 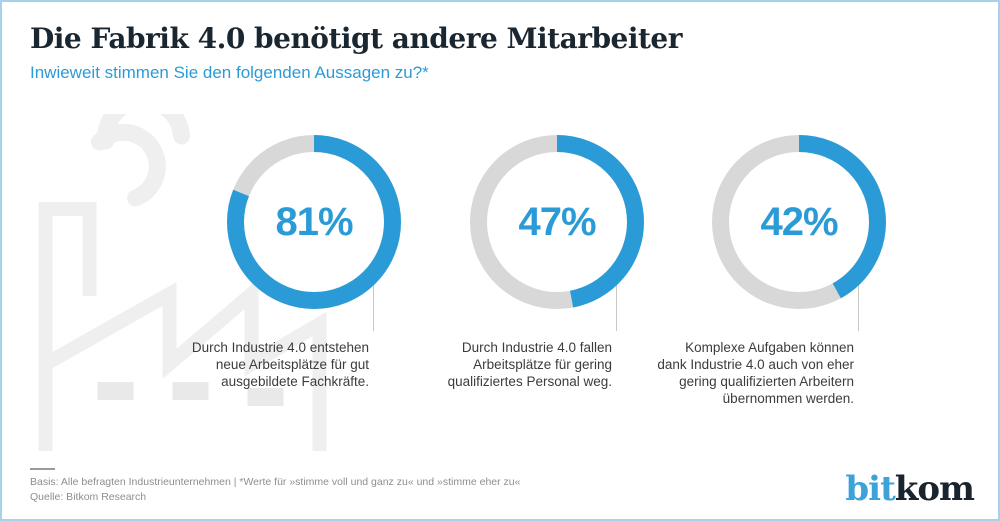 I want to click on bitkom-logo-kom: kom, so click(x=934, y=489).